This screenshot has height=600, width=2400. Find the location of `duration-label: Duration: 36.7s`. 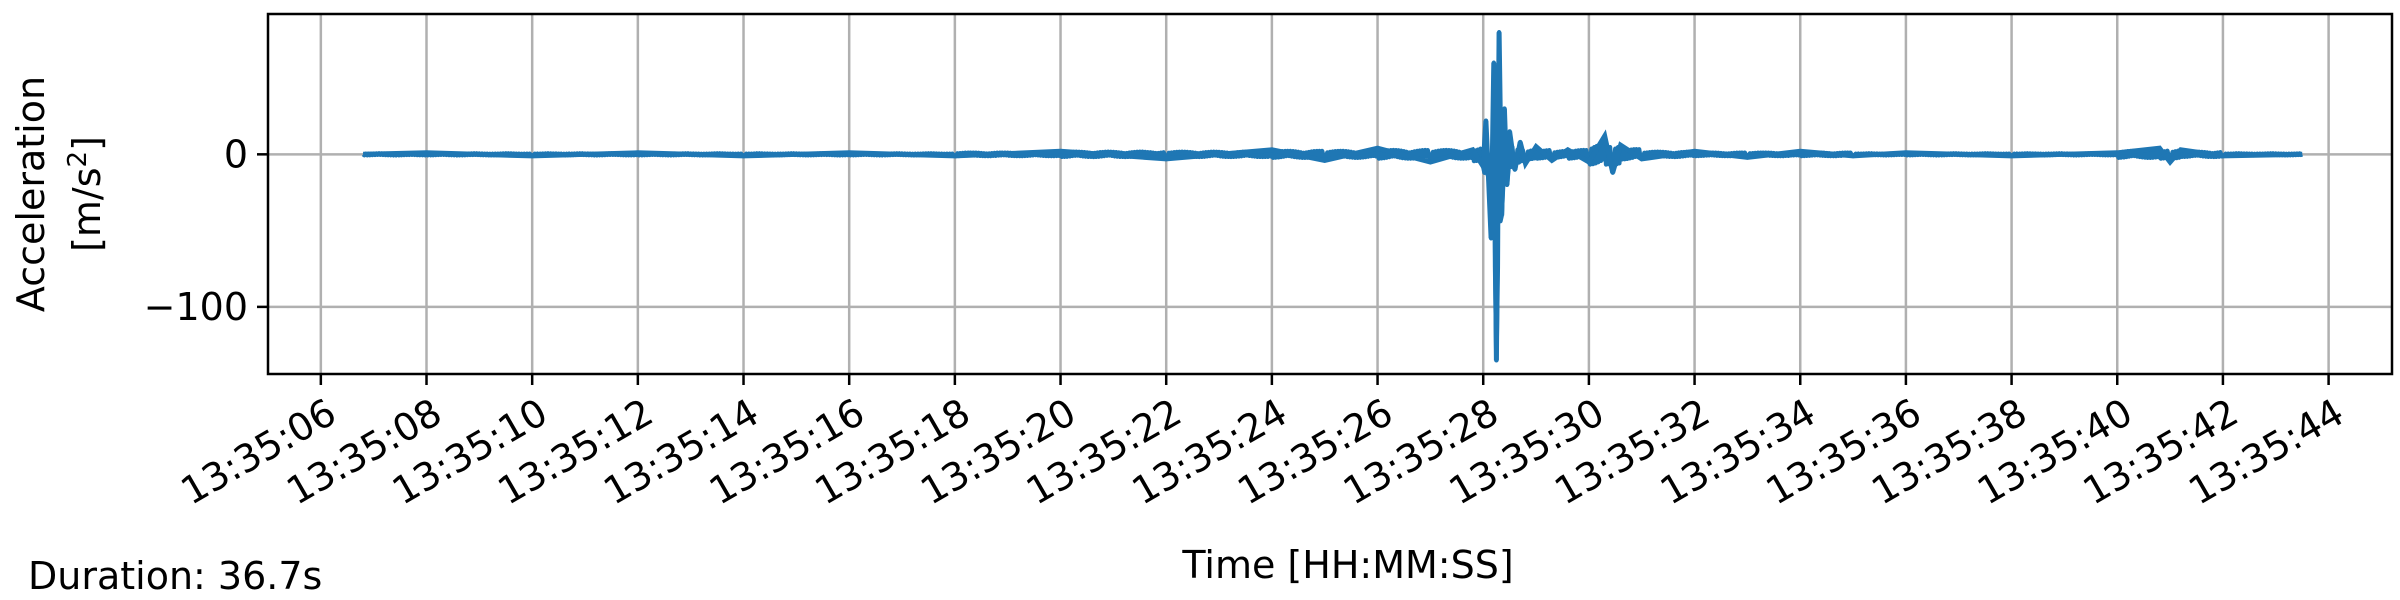

duration-label: Duration: 36.7s is located at coordinates (175, 576).